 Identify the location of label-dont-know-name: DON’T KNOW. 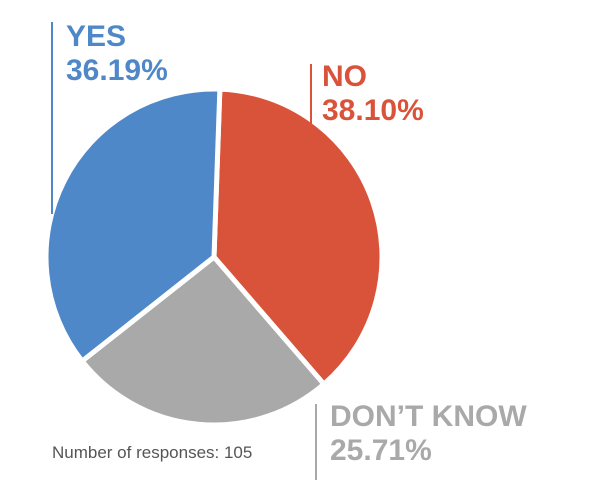
(428, 416).